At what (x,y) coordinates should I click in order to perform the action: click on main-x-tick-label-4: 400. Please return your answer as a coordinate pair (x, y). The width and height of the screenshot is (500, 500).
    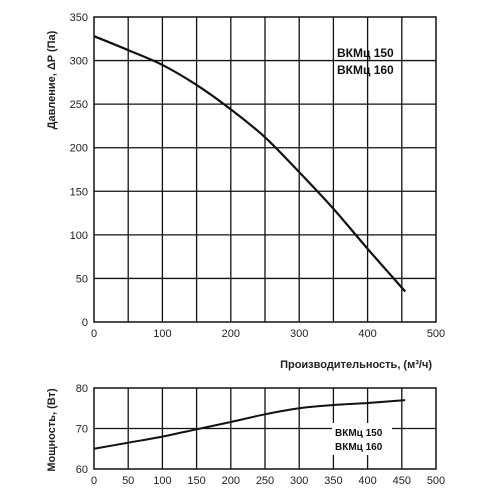
    Looking at the image, I should click on (367, 334).